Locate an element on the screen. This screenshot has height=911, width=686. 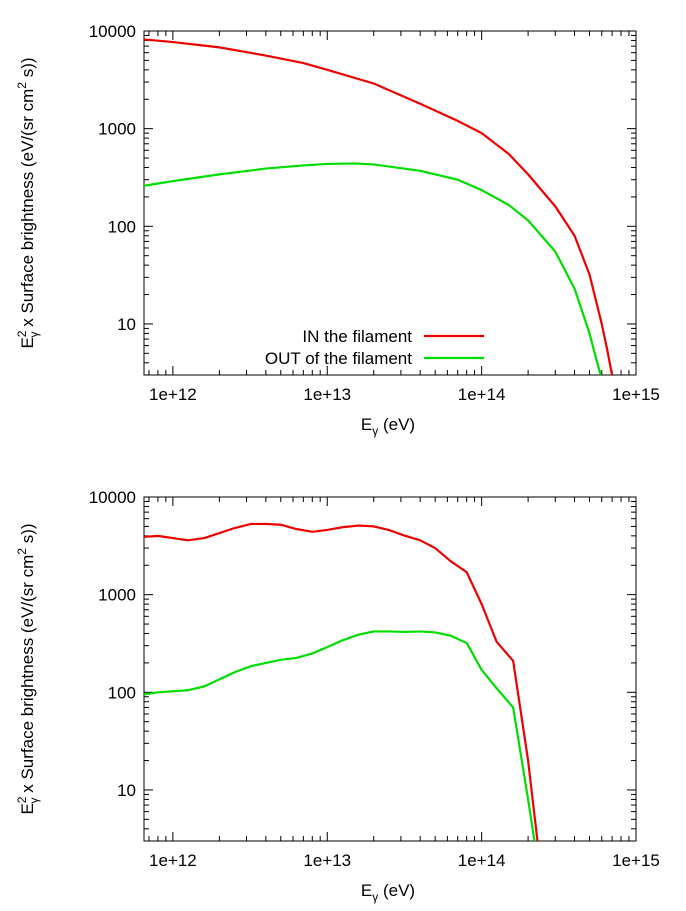
series-line-out-of-filament is located at coordinates (340, 735).